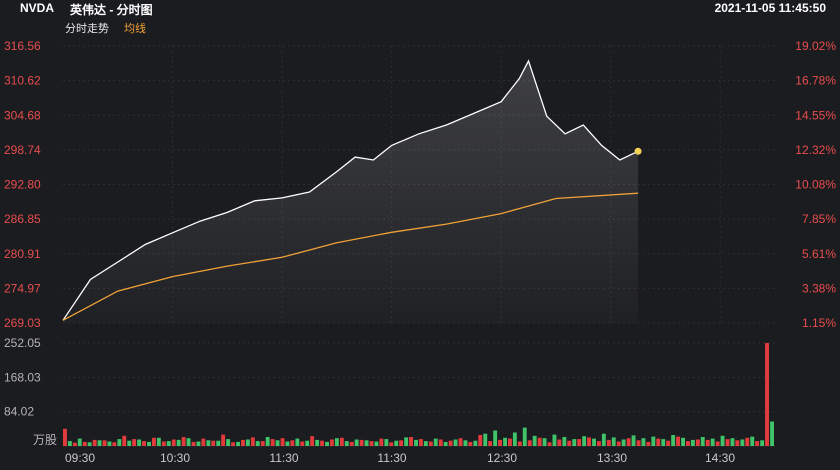 The width and height of the screenshot is (840, 470). Describe the element at coordinates (502, 458) in the screenshot. I see `x-tick-label: 12:30` at that location.